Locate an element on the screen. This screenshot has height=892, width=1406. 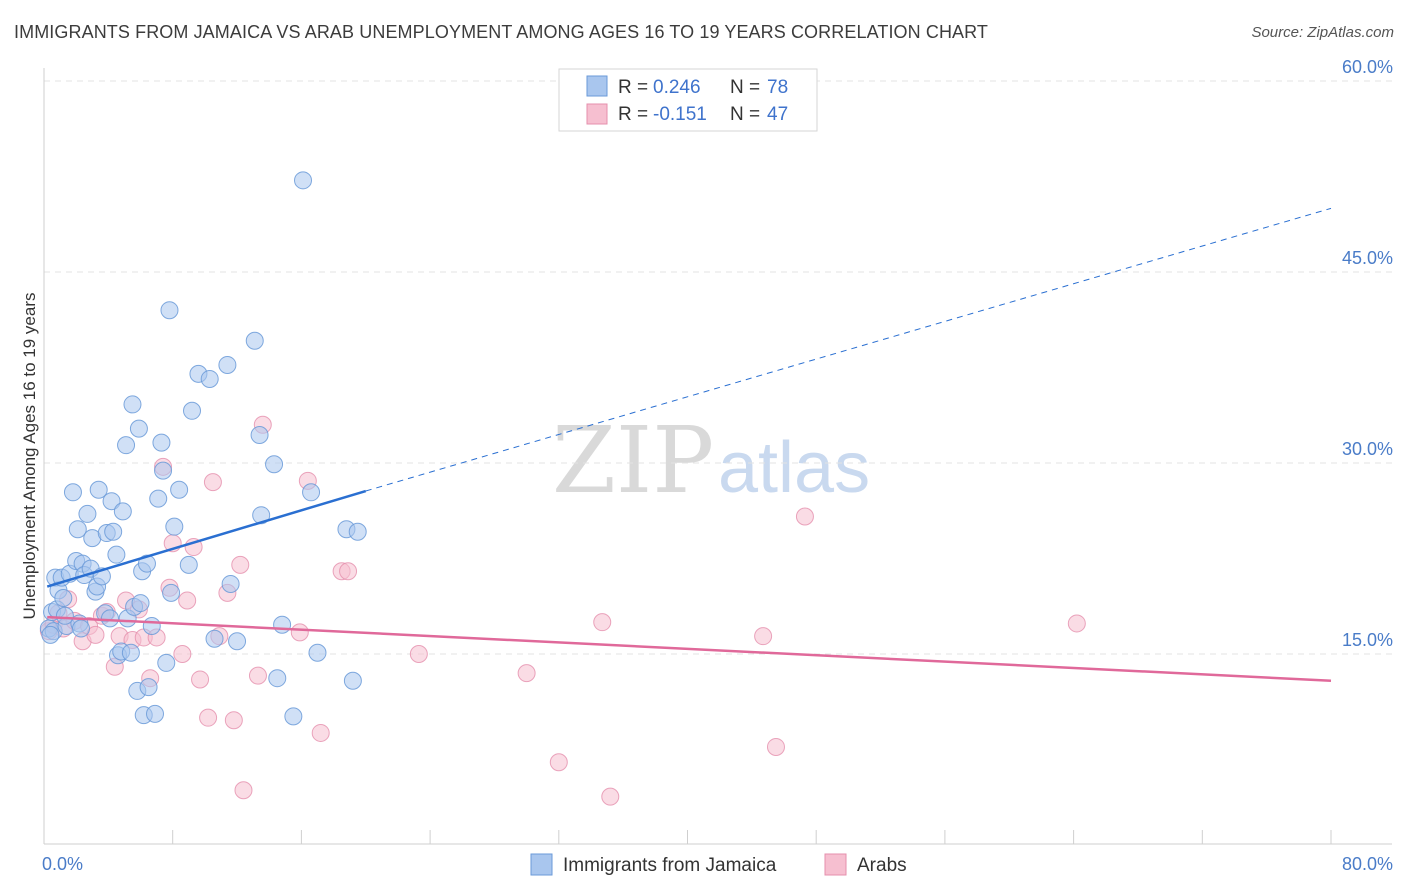
bottom-legend: Immigrants from Jamaica Arabs is located at coordinates (718, 864).